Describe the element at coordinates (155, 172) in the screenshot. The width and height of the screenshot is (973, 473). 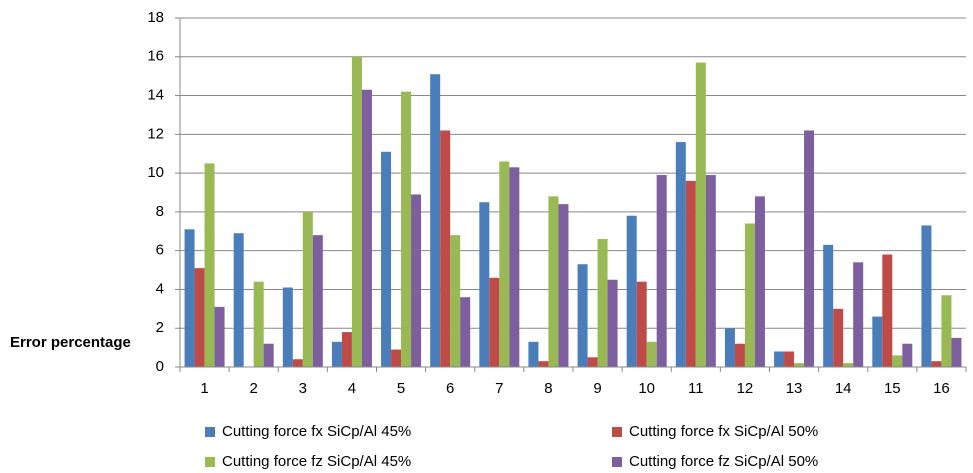
I see `y-tick-label: 10` at that location.